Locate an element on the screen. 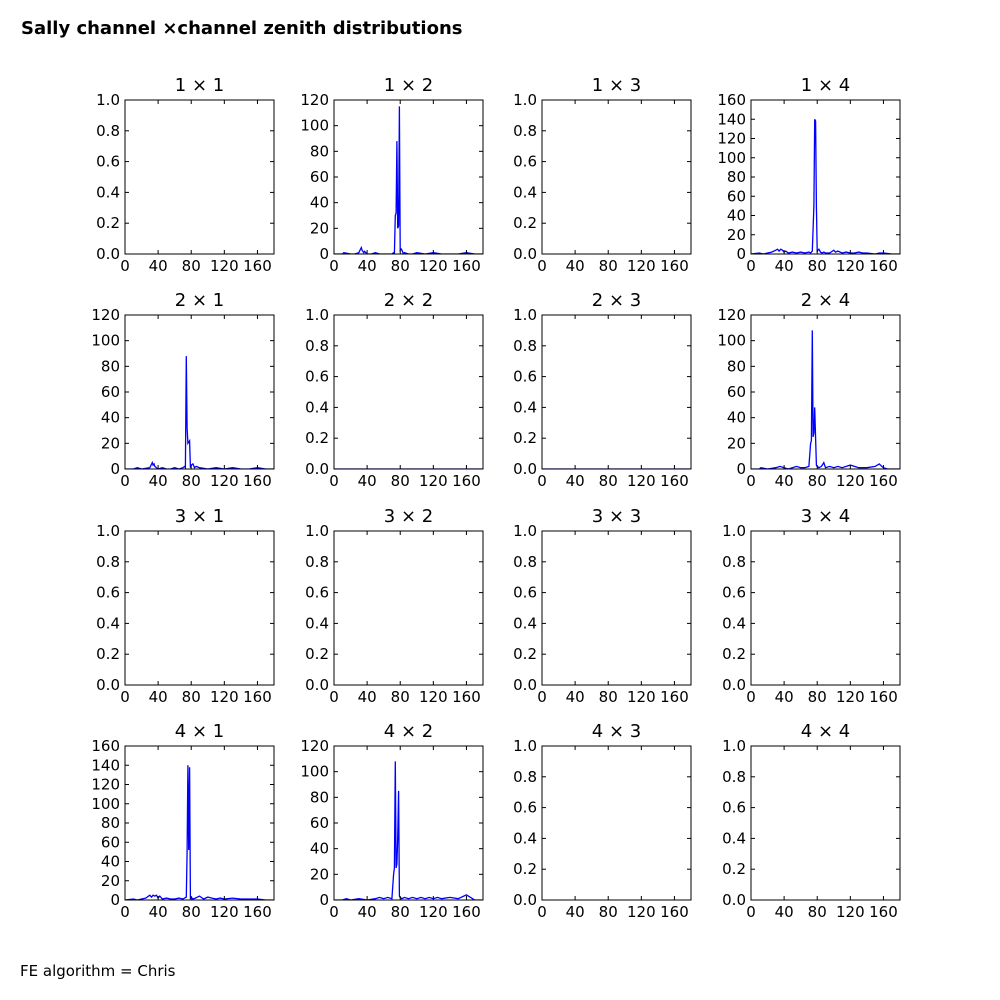 This screenshot has height=1000, width=1000. subplot-title: 2 × 2 is located at coordinates (408, 300).